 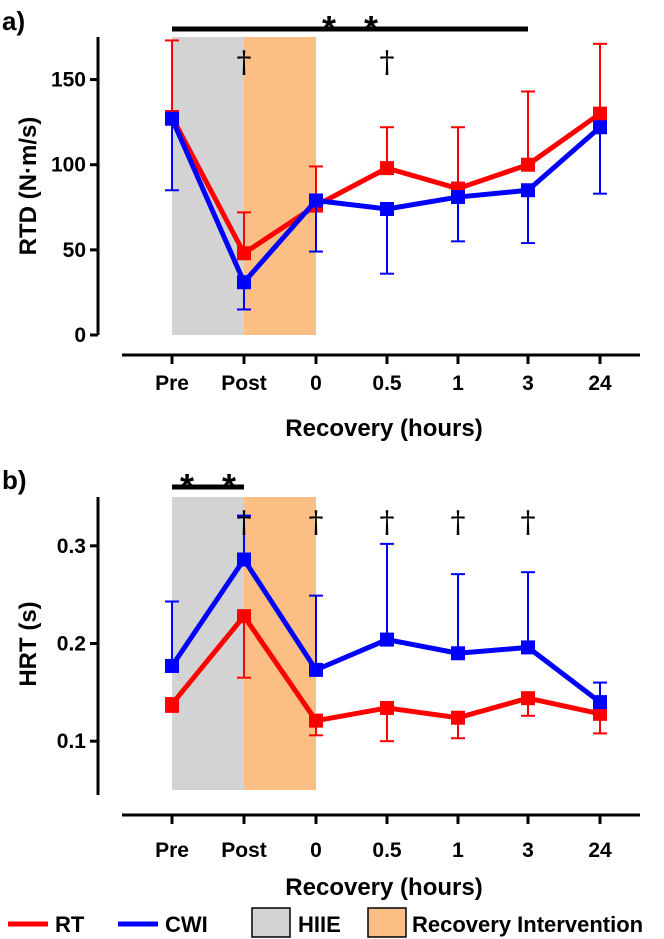 What do you see at coordinates (14, 480) in the screenshot?
I see `panel-label: b)` at bounding box center [14, 480].